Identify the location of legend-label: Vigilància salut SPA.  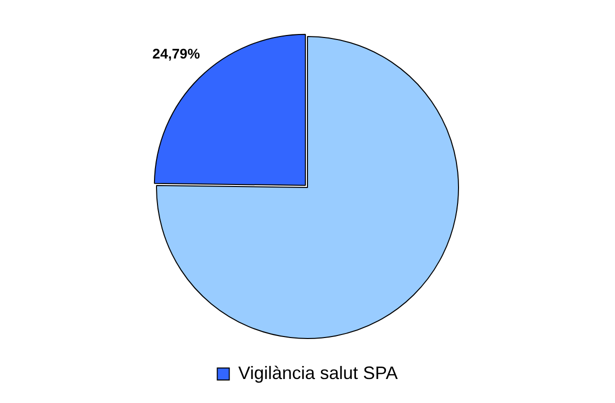
(318, 372).